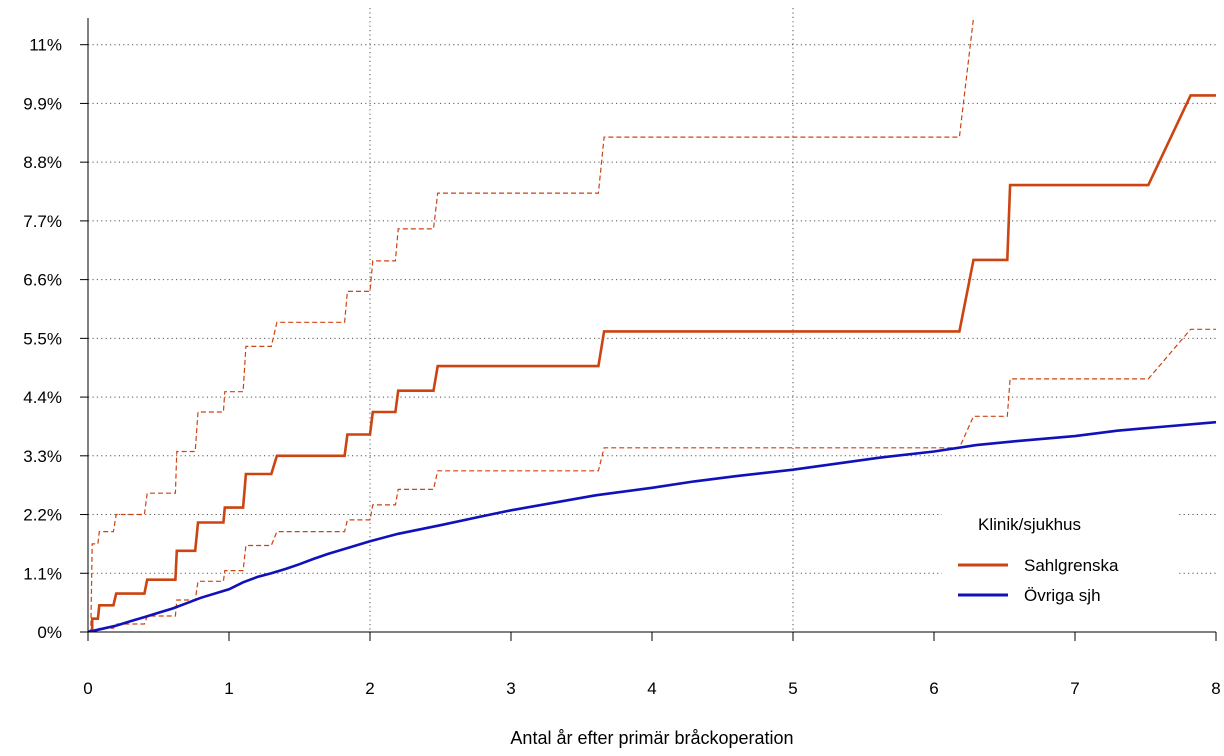 The width and height of the screenshot is (1224, 756). I want to click on y-tick-label: 5.5%, so click(42, 338).